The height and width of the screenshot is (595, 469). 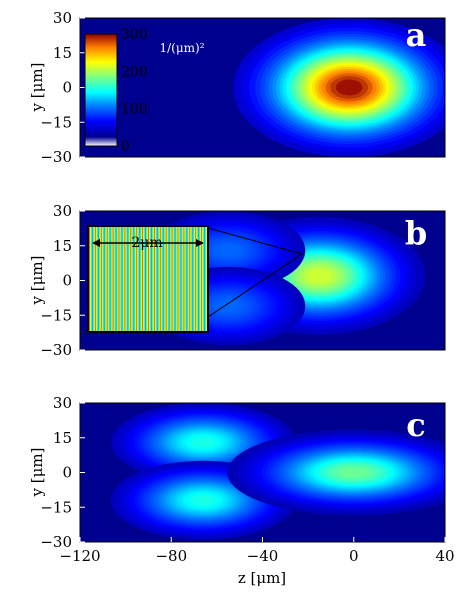 I want to click on inset-pointer-line-top, so click(x=255, y=241).